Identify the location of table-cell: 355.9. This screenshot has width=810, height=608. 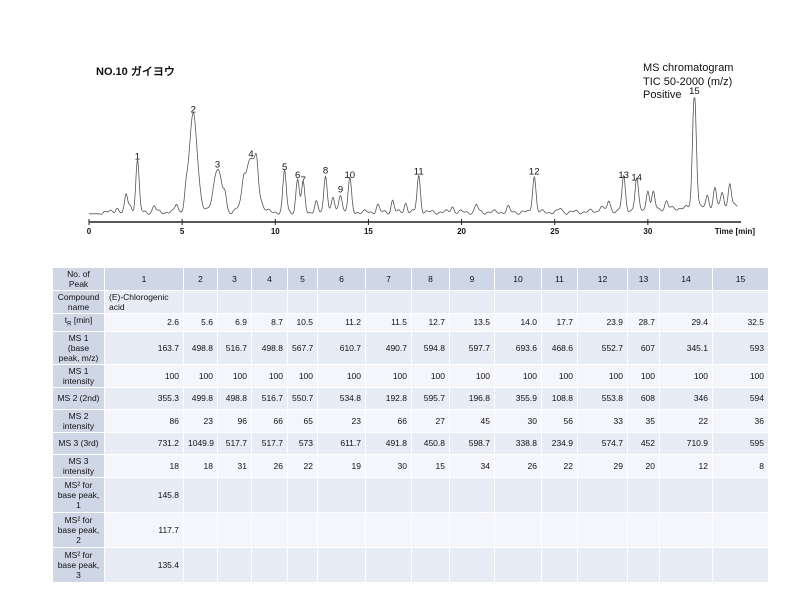
(518, 398).